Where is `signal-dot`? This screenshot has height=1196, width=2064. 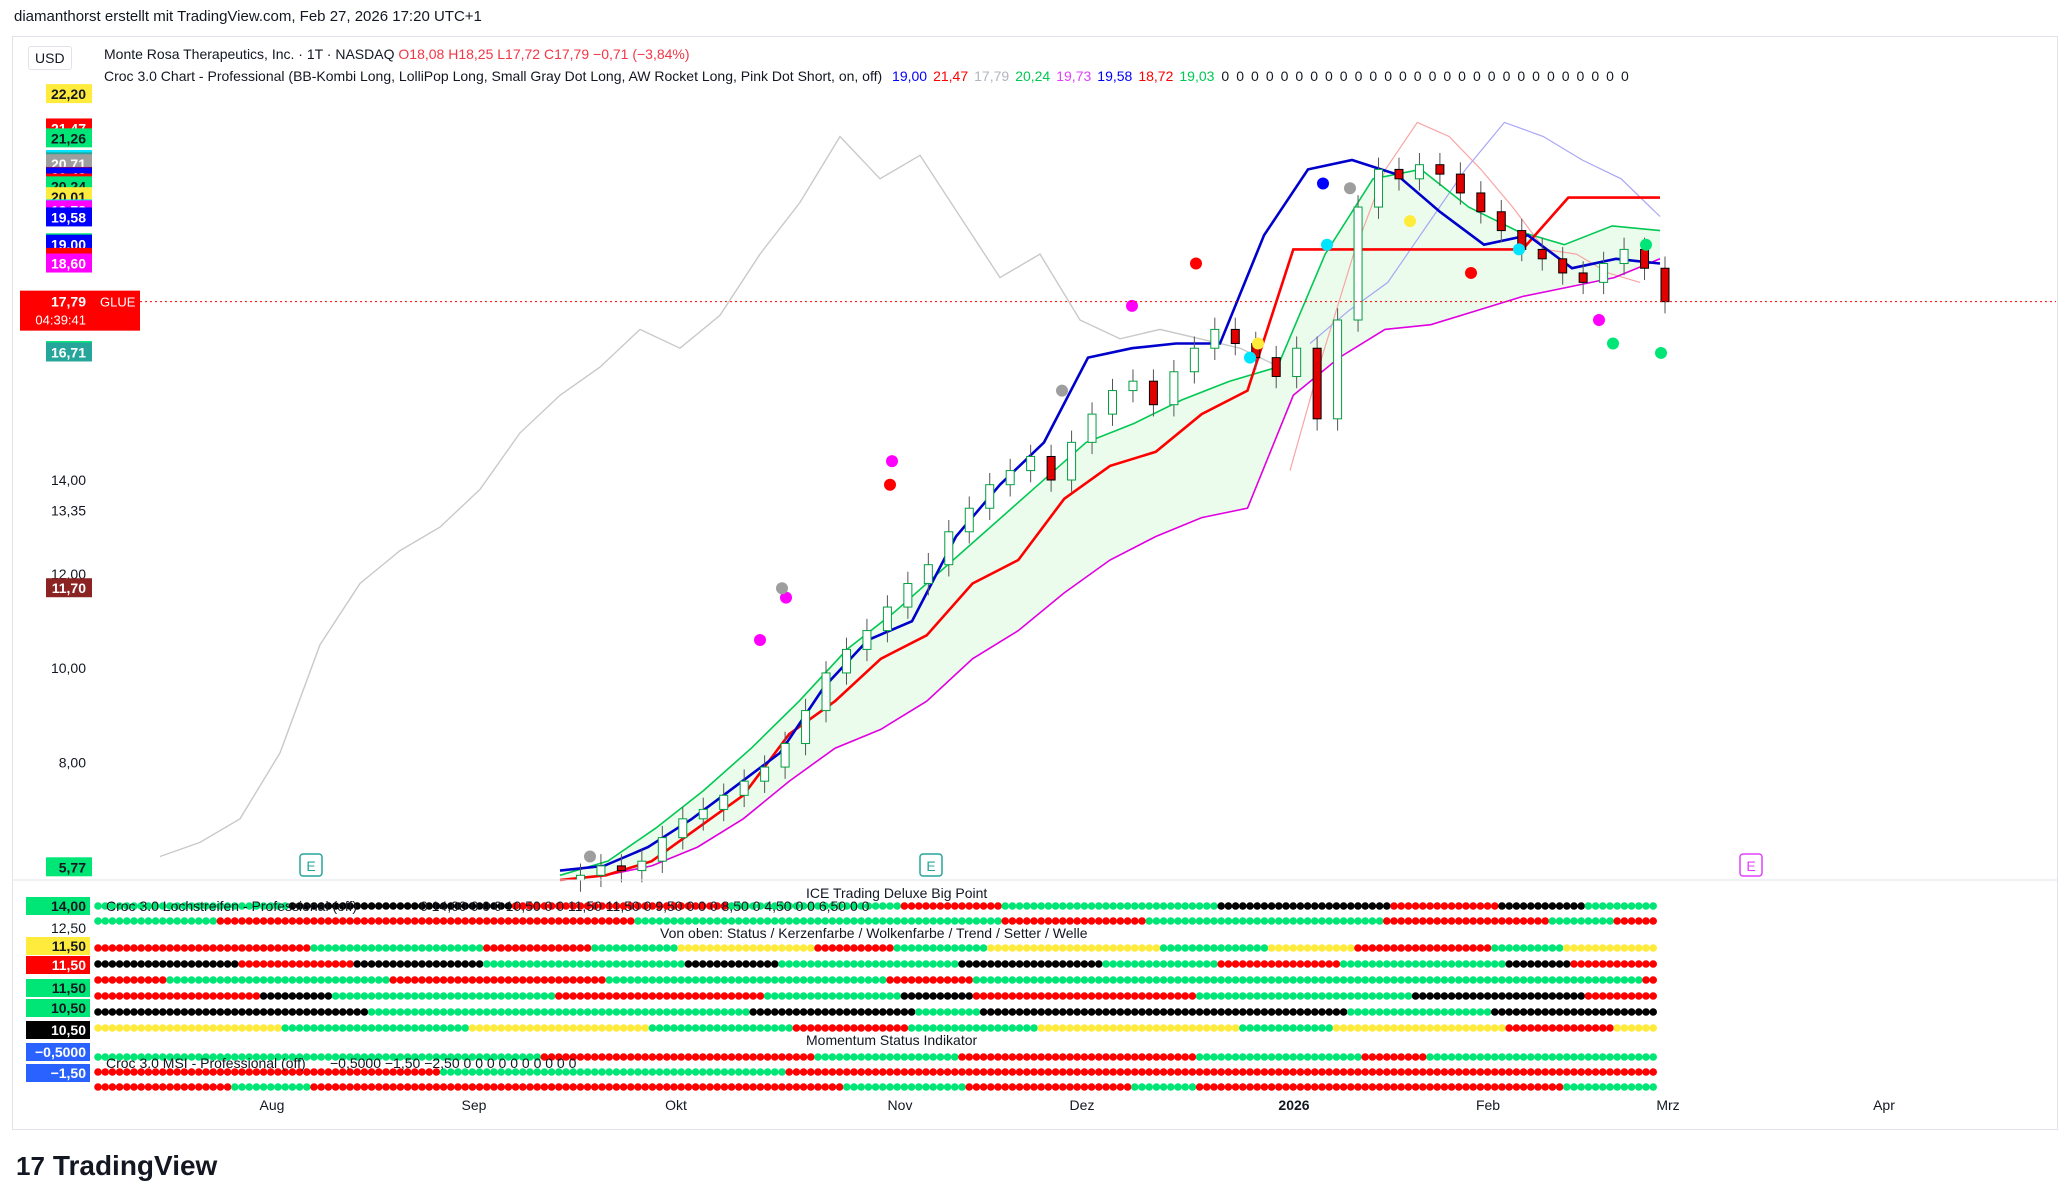
signal-dot is located at coordinates (890, 484).